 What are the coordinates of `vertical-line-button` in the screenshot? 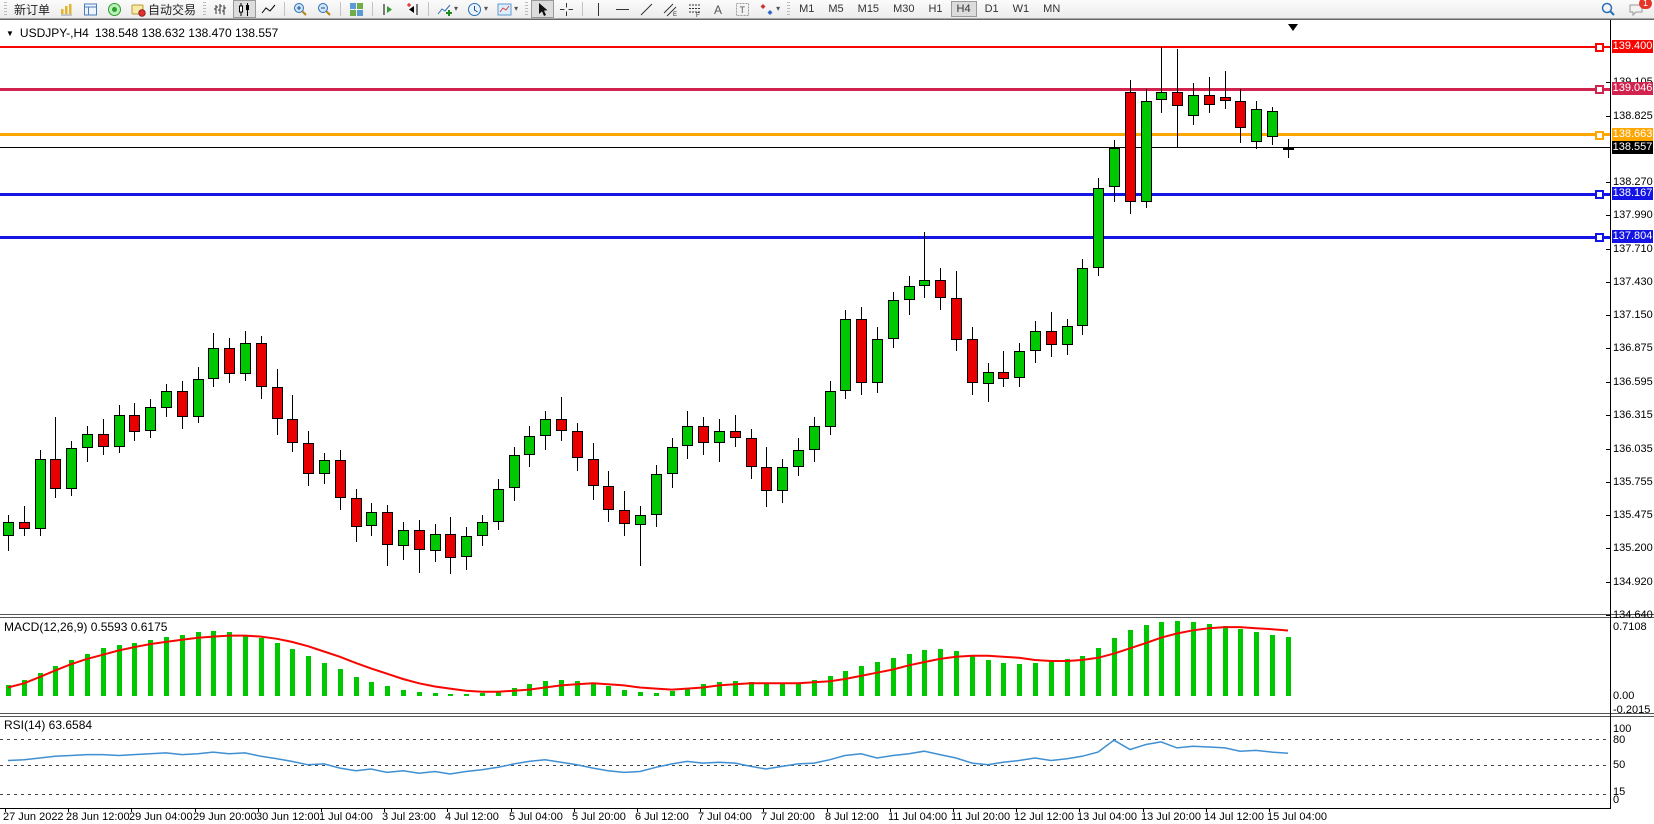 It's located at (598, 9).